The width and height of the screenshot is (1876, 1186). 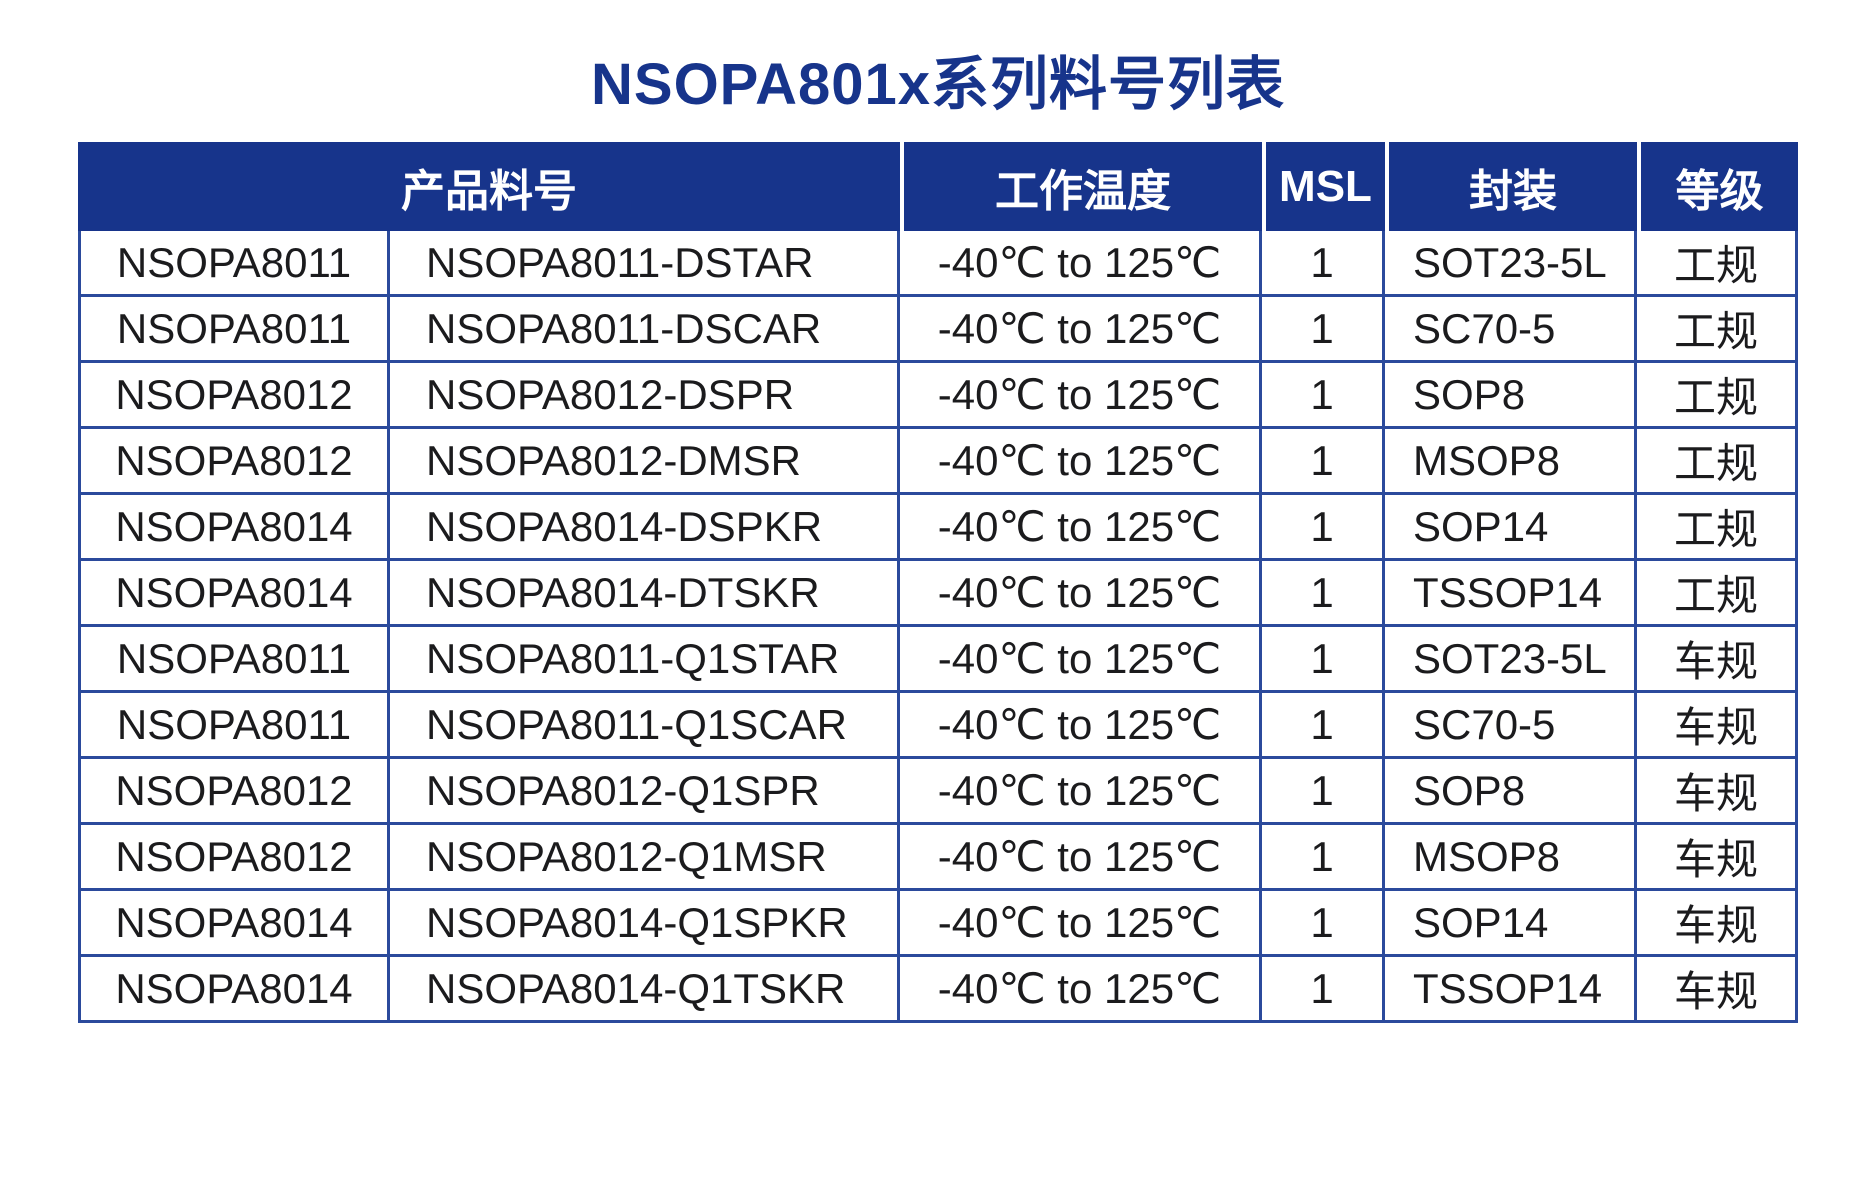 I want to click on header-temp: 工作温度, so click(x=1081, y=186).